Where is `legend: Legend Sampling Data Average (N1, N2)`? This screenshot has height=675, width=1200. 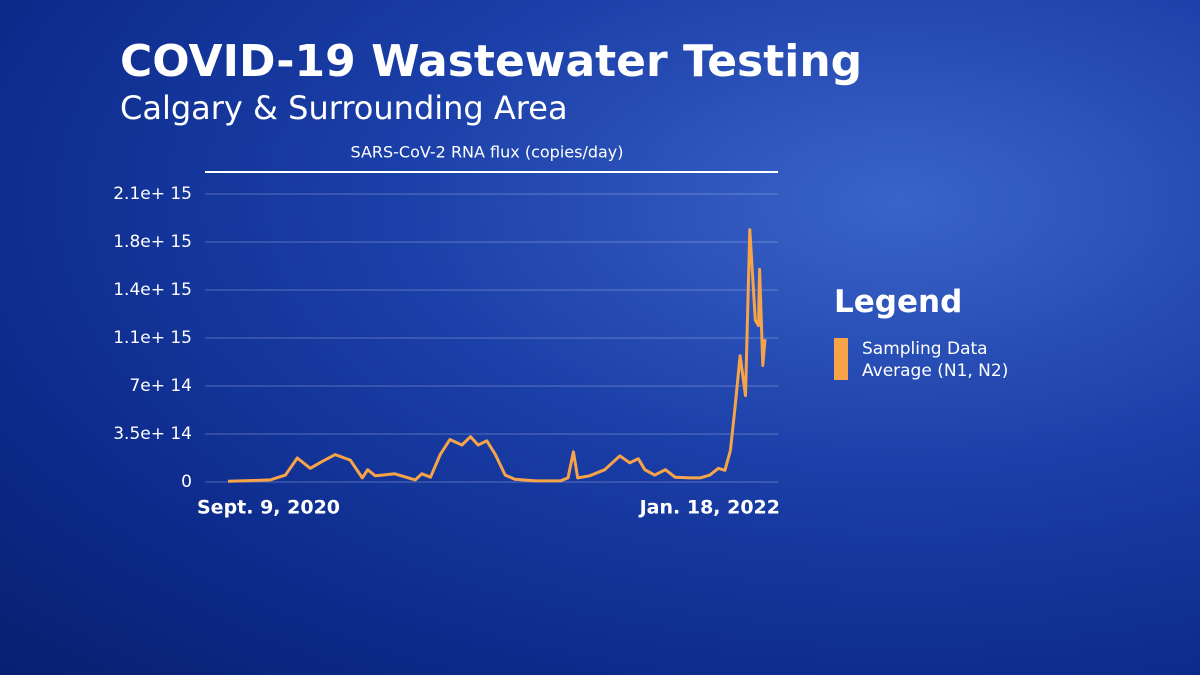 legend: Legend Sampling Data Average (N1, N2) is located at coordinates (938, 333).